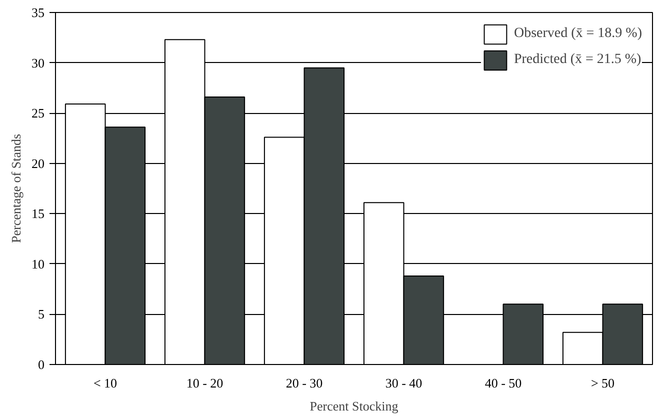 Image resolution: width=660 pixels, height=416 pixels. I want to click on x-tick-label: 30 - 40, so click(403, 383).